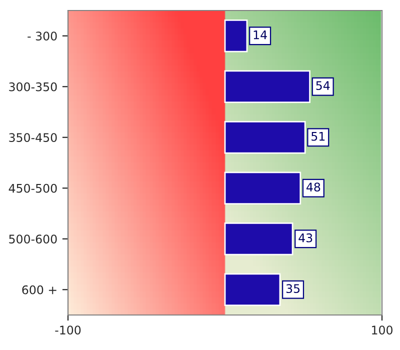 This screenshot has width=400, height=350. I want to click on data-label: 35, so click(293, 289).